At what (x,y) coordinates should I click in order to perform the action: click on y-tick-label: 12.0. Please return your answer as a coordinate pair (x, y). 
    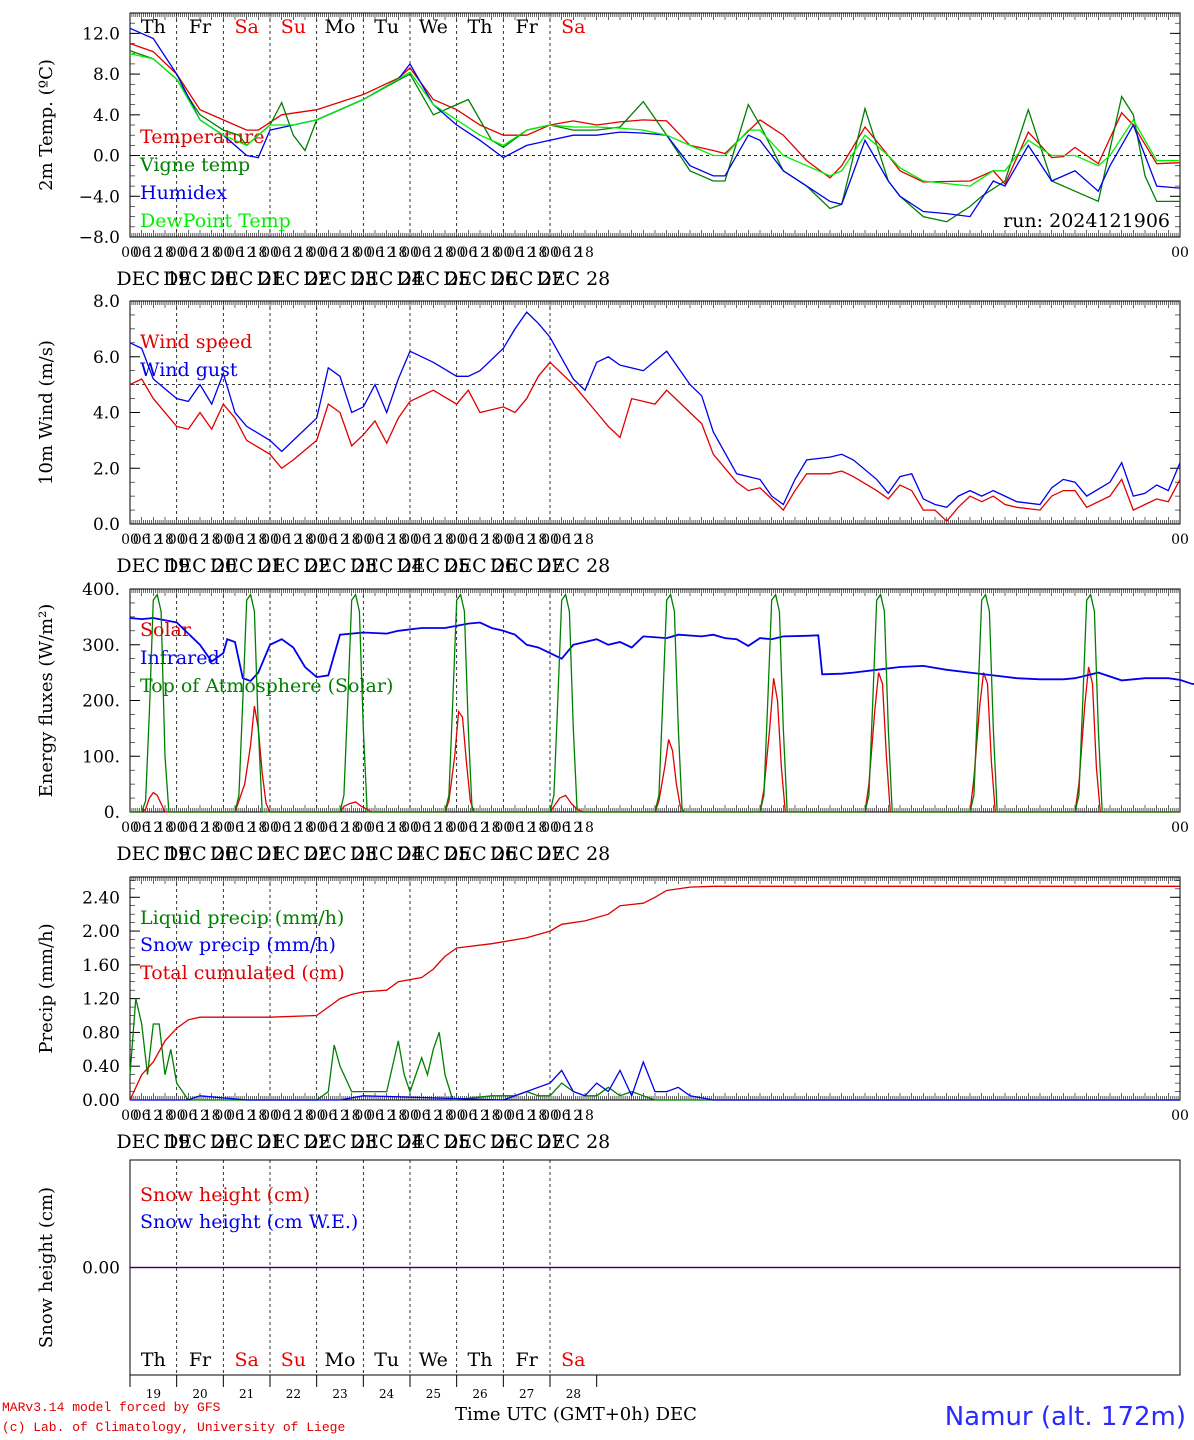
    Looking at the image, I should click on (101, 34).